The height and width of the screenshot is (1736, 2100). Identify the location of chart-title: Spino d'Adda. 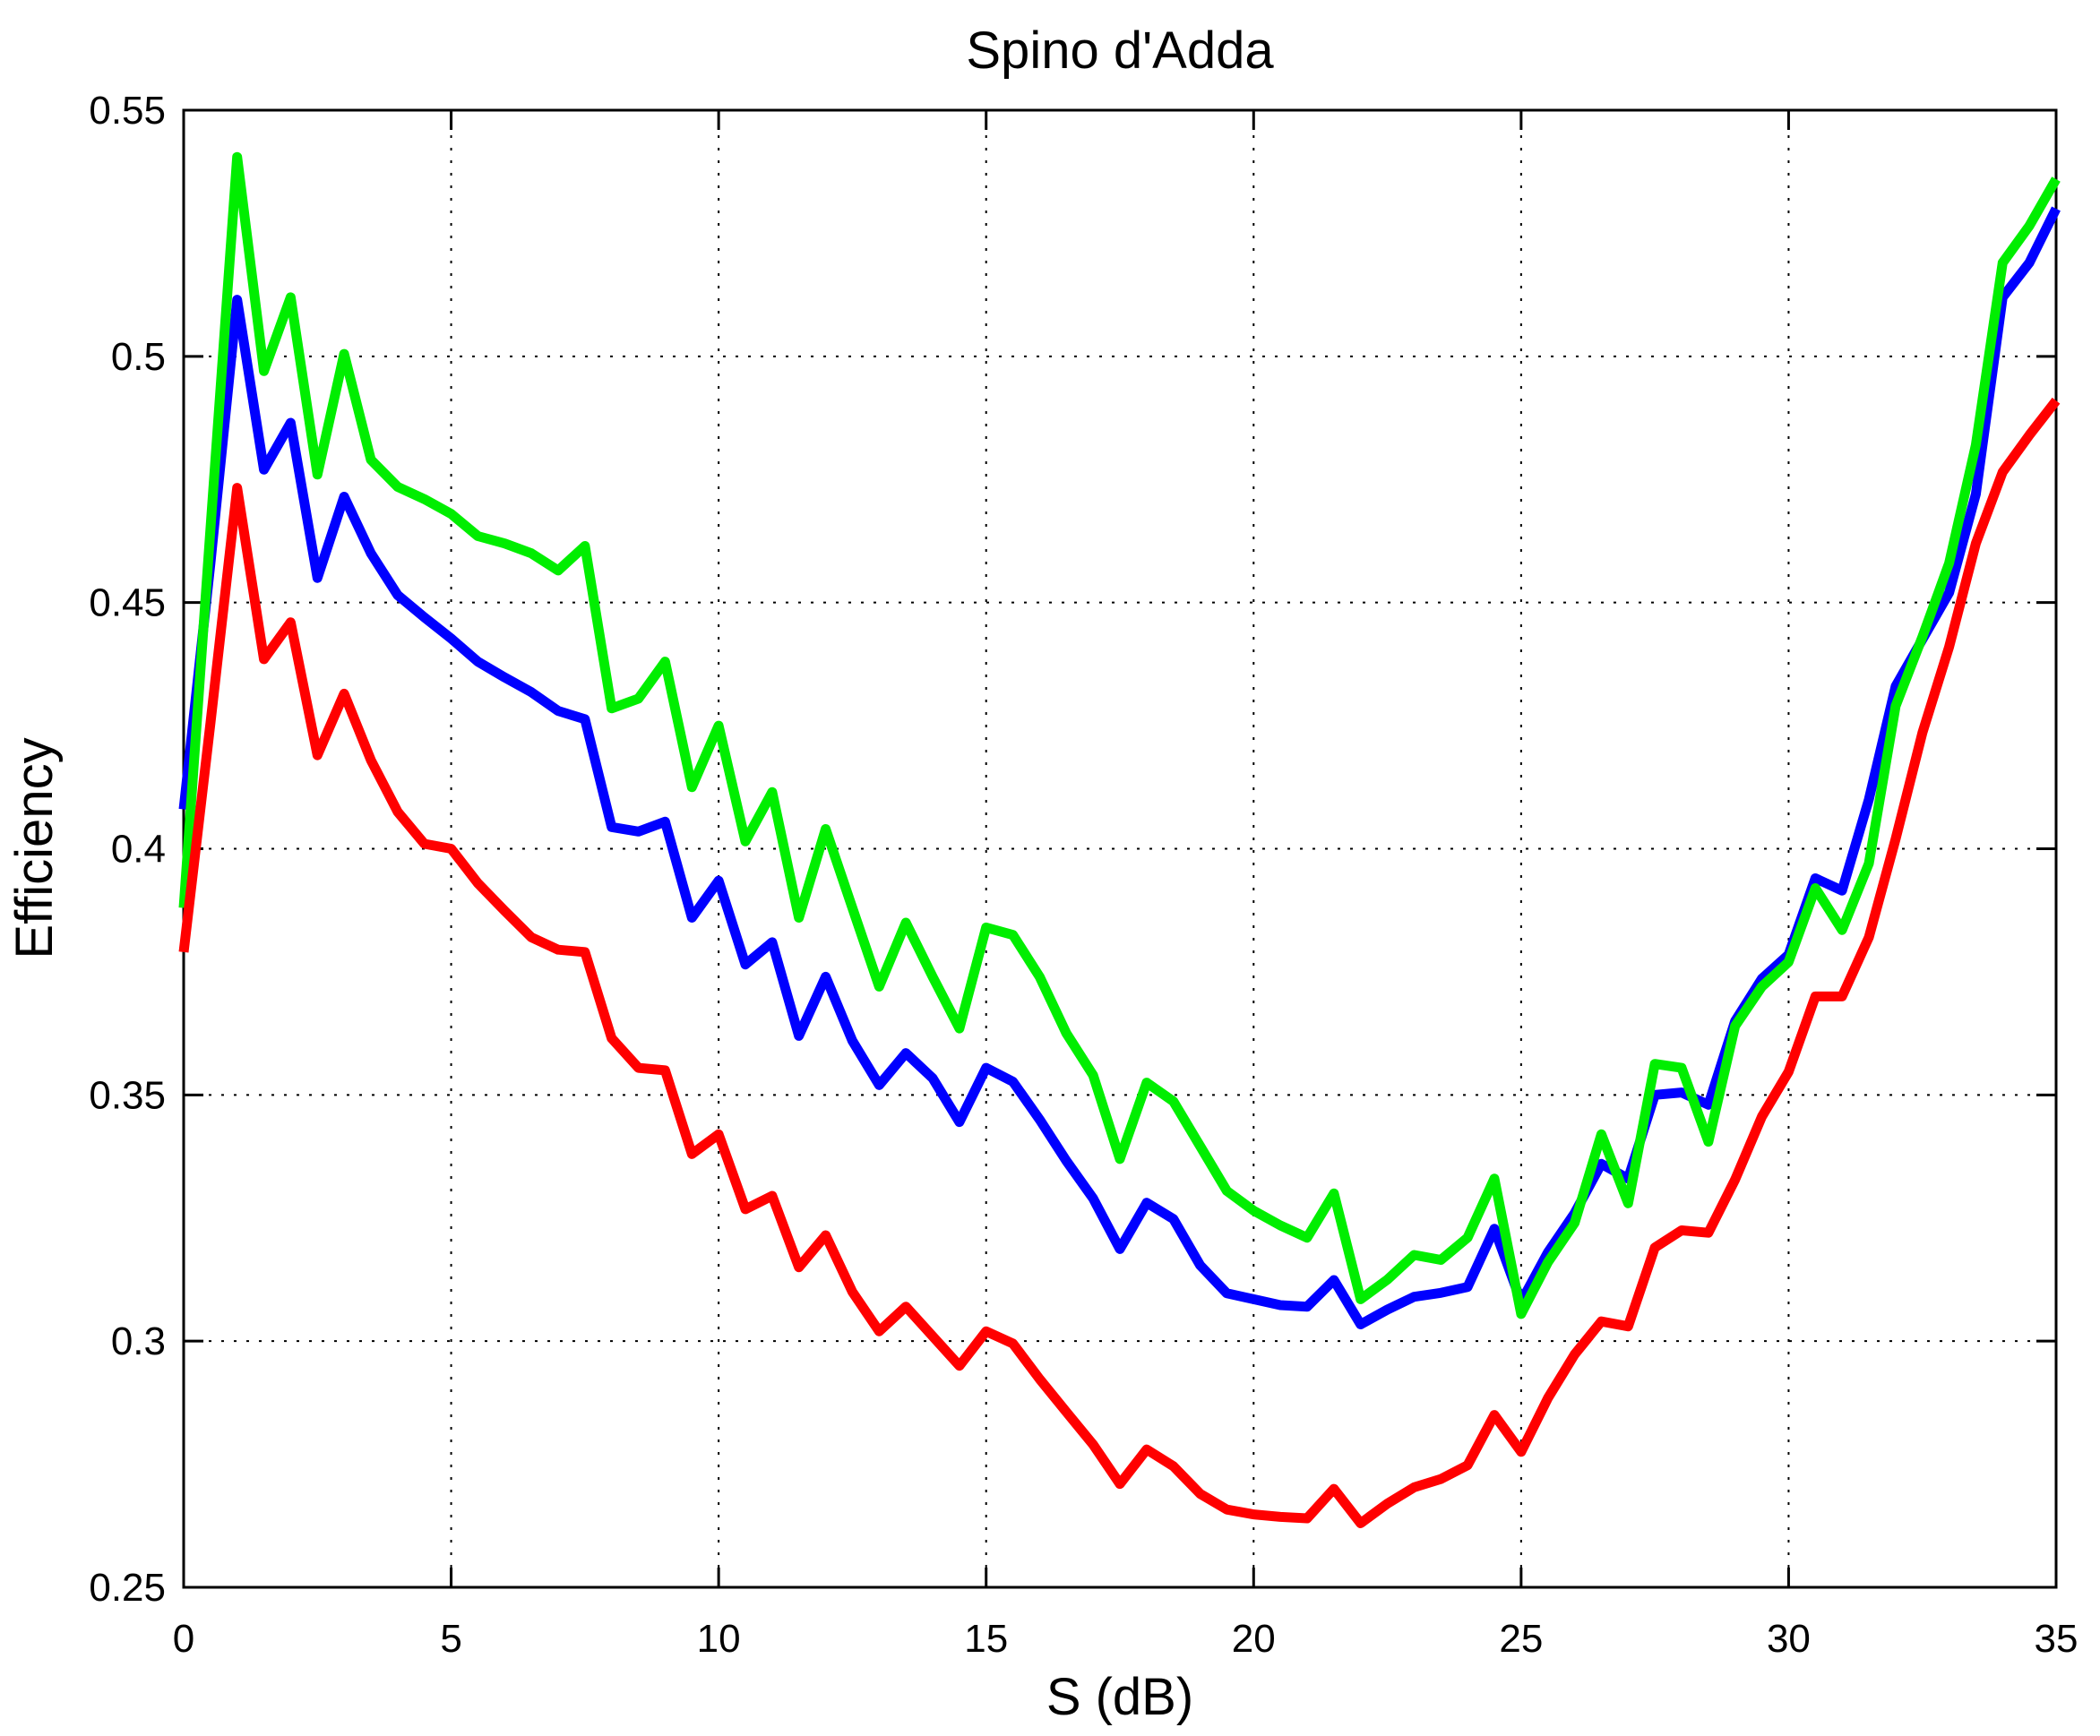
(1120, 50).